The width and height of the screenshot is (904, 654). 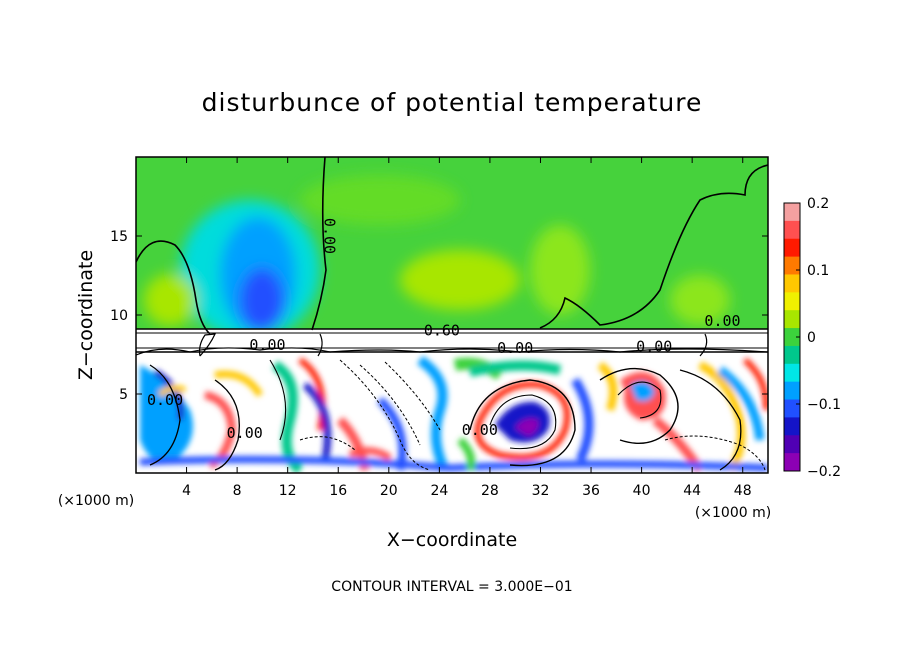 I want to click on x-tick-label: 28, so click(x=490, y=491).